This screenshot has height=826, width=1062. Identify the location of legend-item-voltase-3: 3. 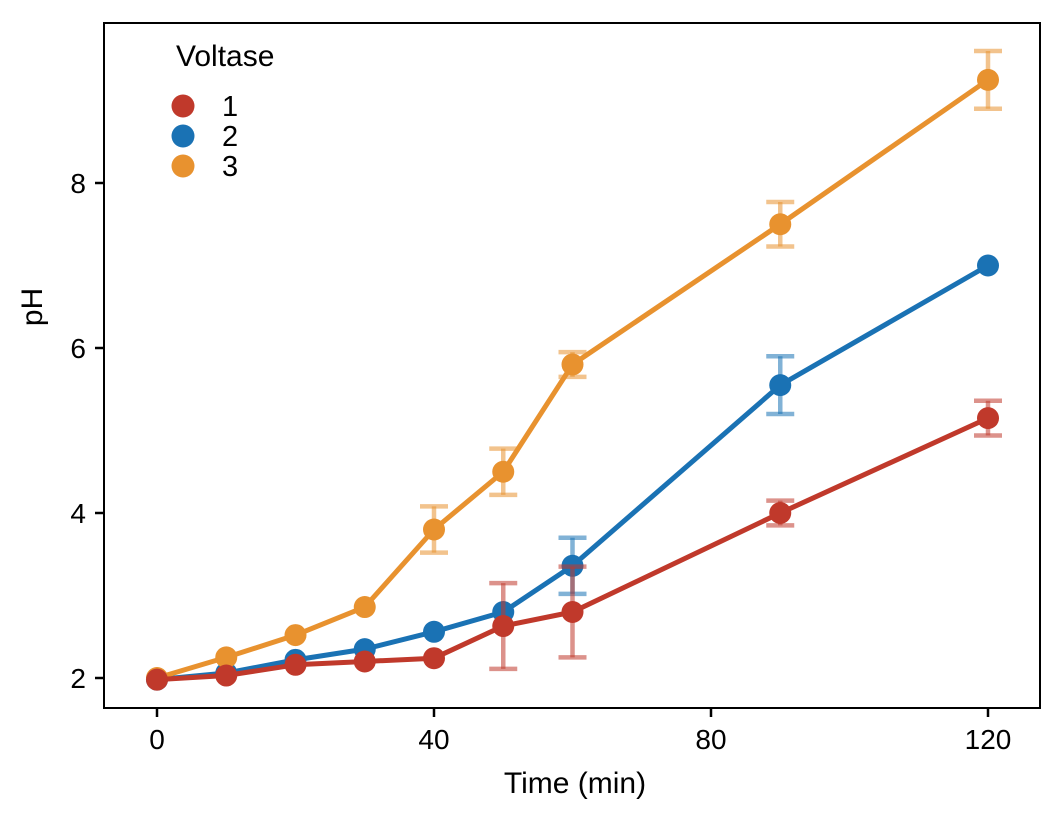
(204, 167).